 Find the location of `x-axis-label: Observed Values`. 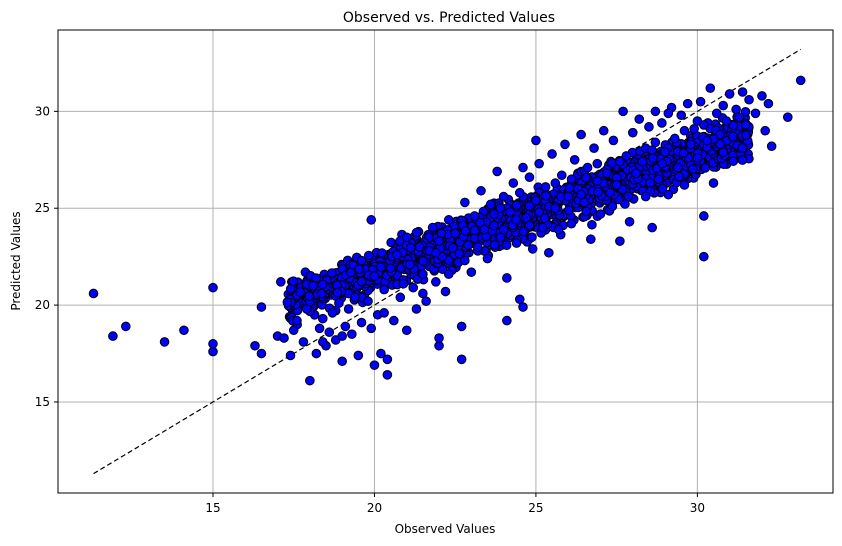

x-axis-label: Observed Values is located at coordinates (445, 529).